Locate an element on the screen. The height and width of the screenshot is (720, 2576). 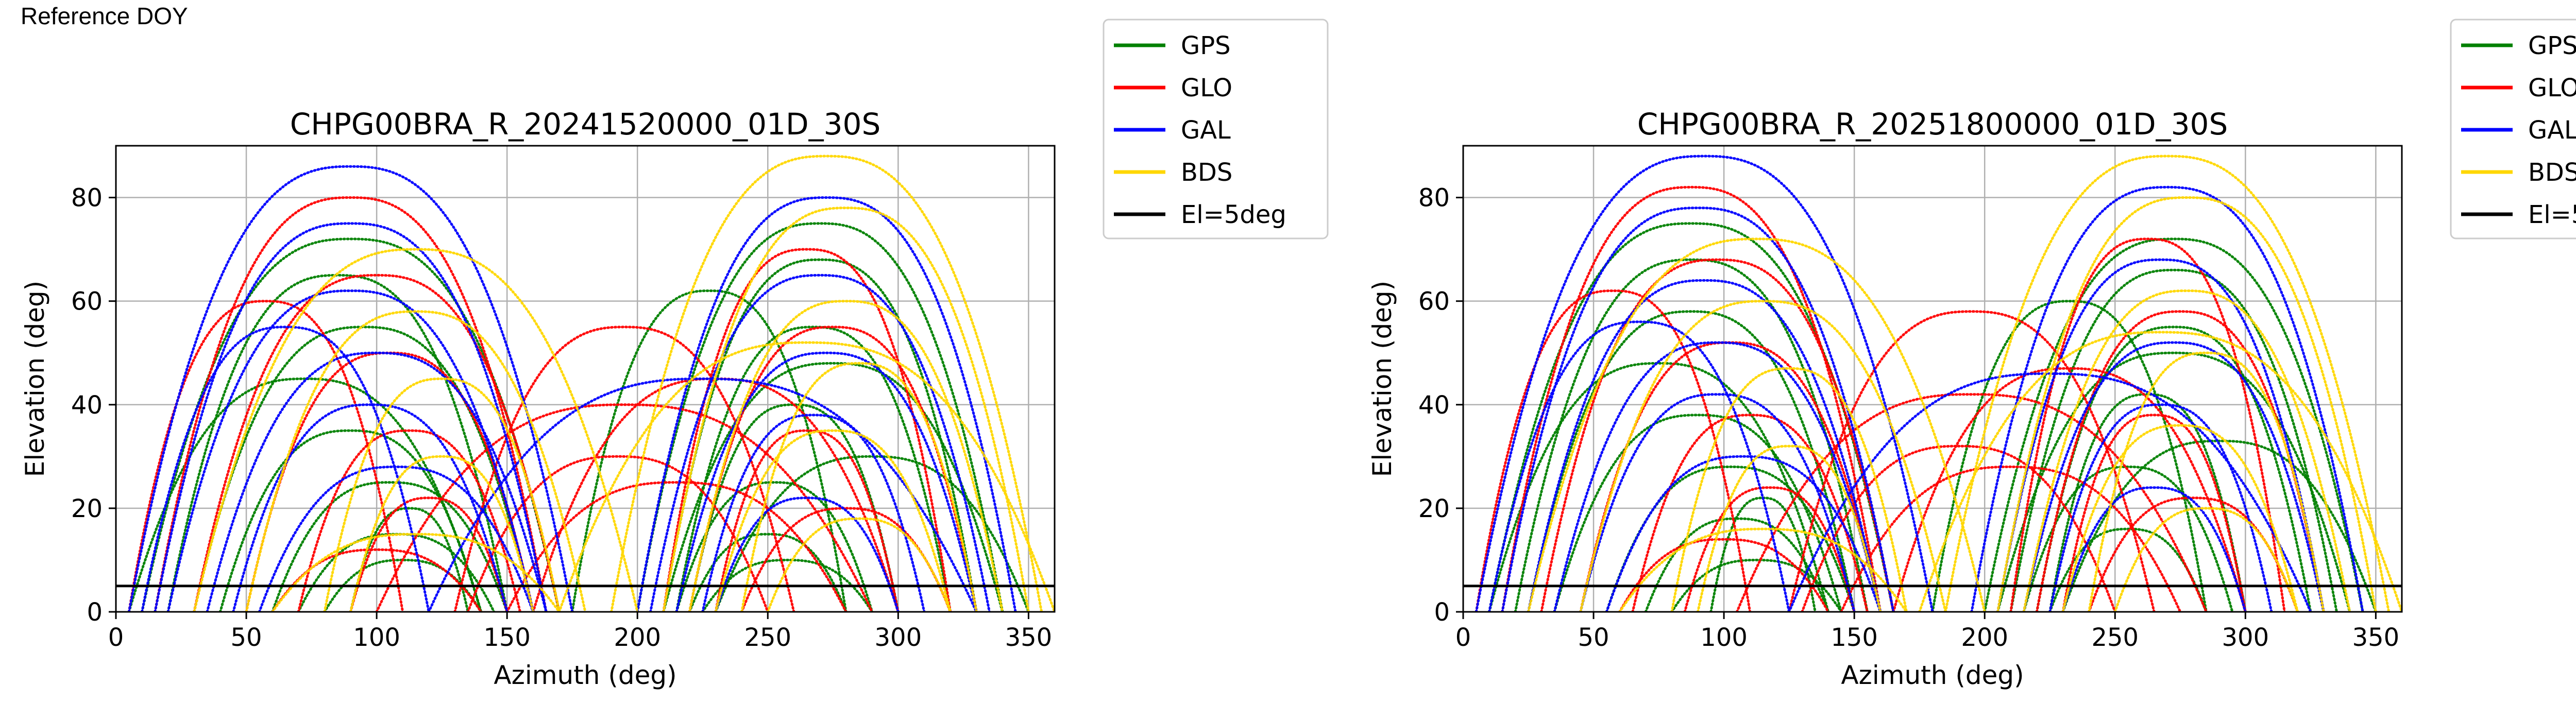
y-tick-label: 0 is located at coordinates (95, 612).